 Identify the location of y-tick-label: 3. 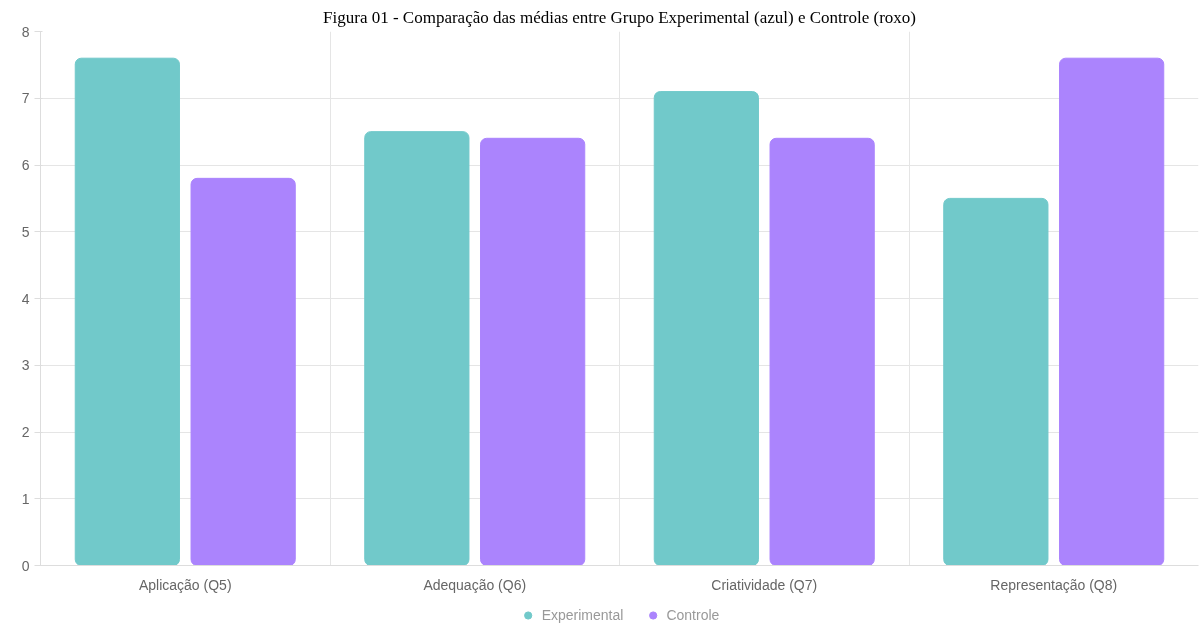
(25, 365).